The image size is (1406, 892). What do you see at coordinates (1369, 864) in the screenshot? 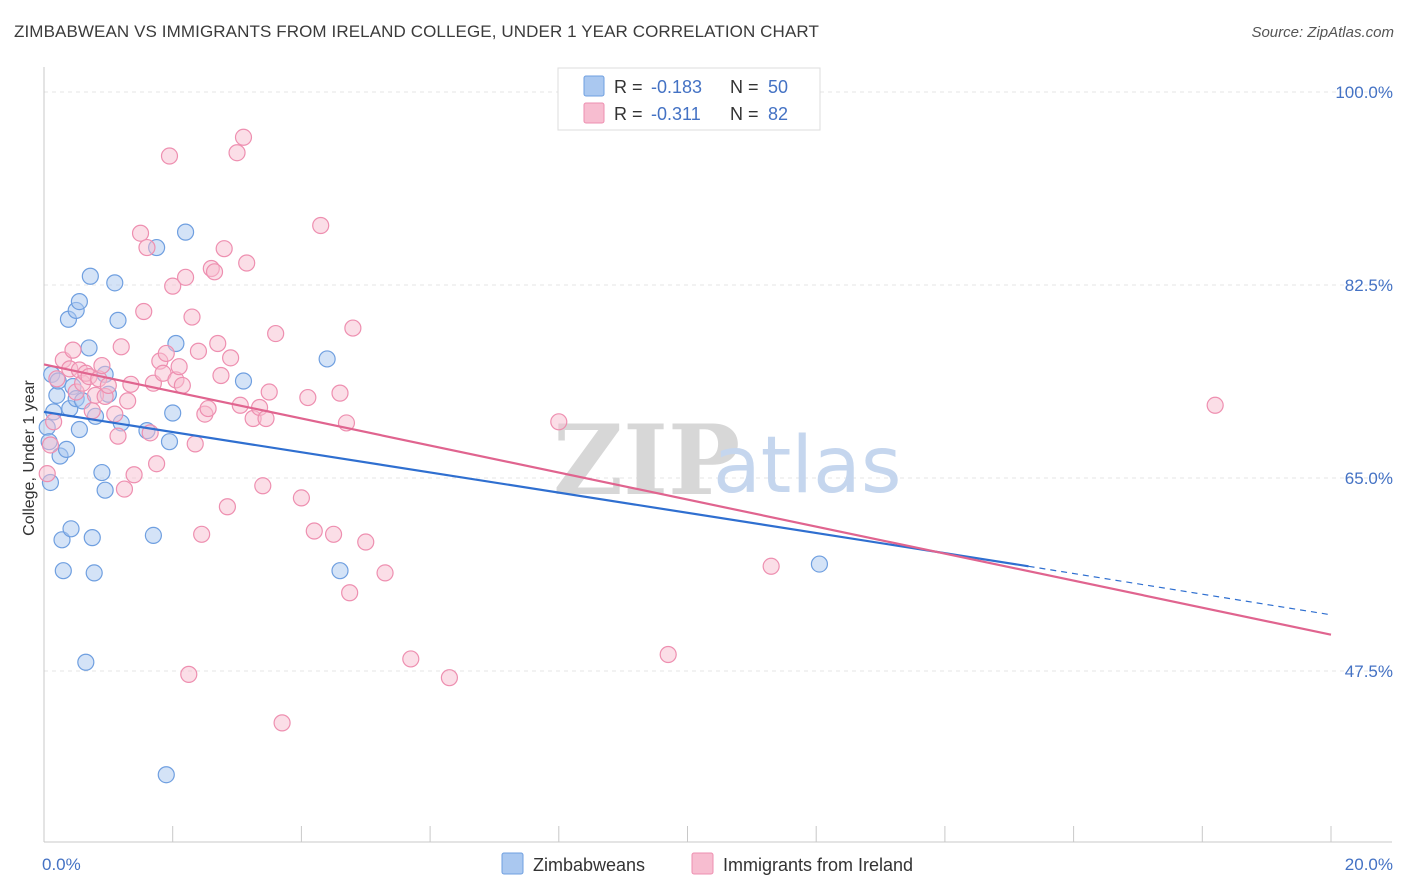
I see `x-tick-label: 20.0%` at bounding box center [1369, 864].